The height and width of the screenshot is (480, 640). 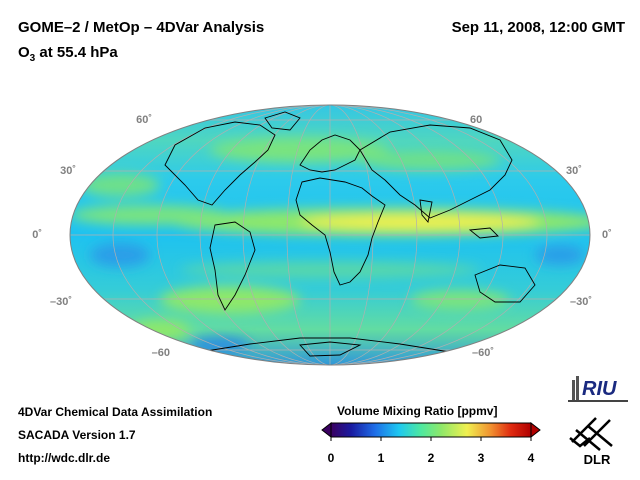 I want to click on footer-line-1: 4DVar Chemical Data Assimilation, so click(x=115, y=412).